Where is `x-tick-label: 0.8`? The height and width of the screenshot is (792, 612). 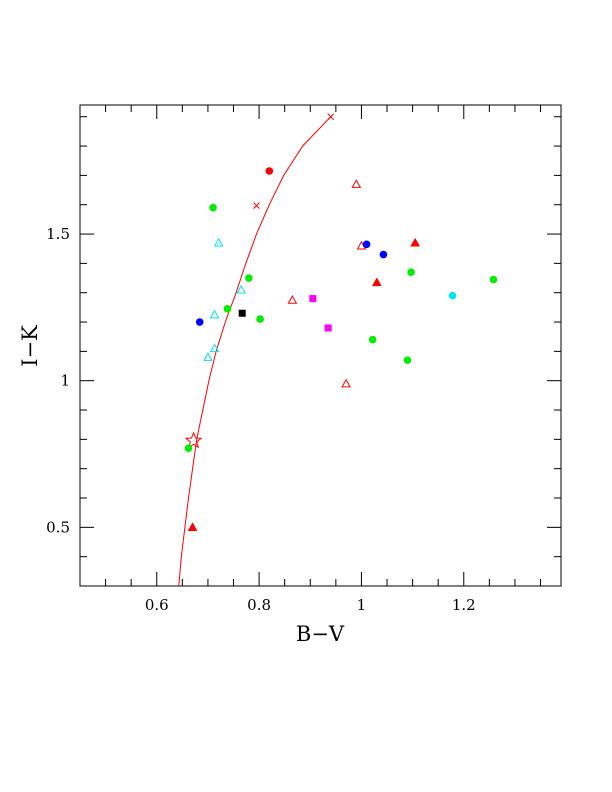
x-tick-label: 0.8 is located at coordinates (259, 605).